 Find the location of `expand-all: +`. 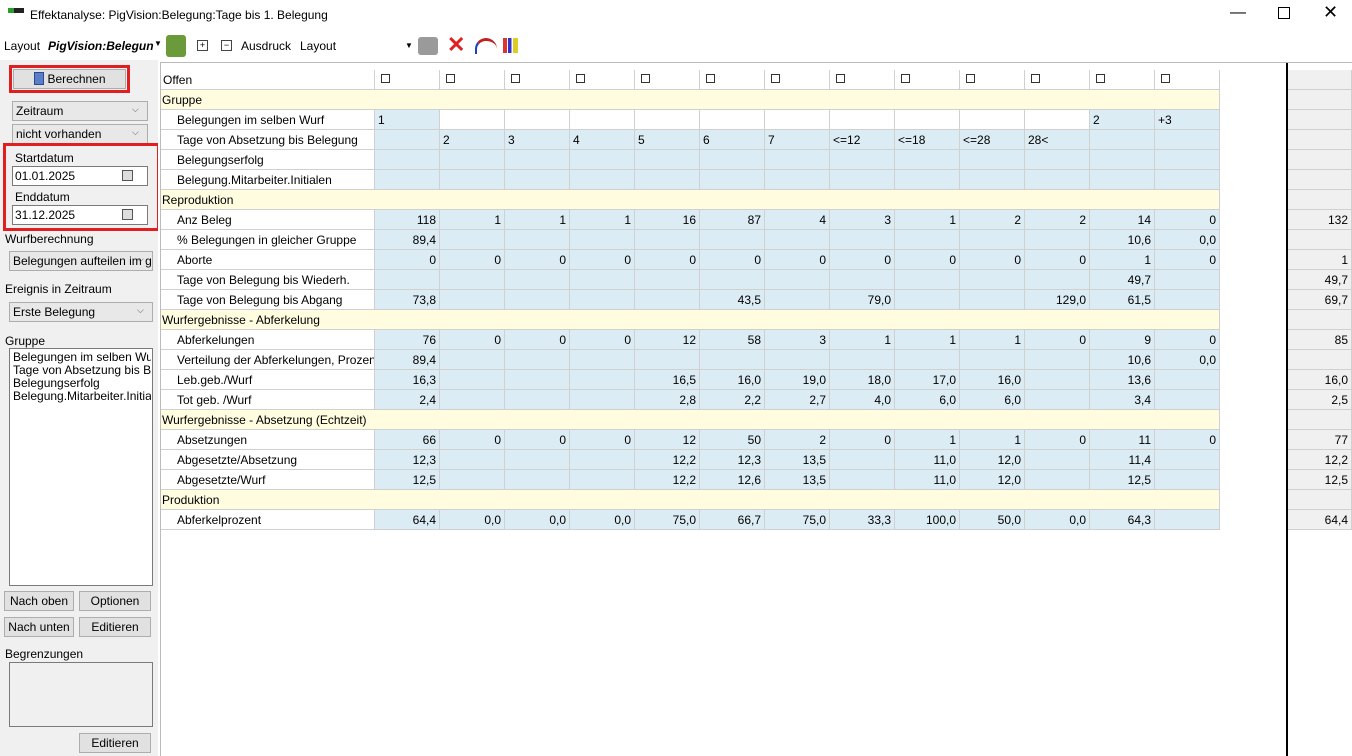

expand-all: + is located at coordinates (202, 45).